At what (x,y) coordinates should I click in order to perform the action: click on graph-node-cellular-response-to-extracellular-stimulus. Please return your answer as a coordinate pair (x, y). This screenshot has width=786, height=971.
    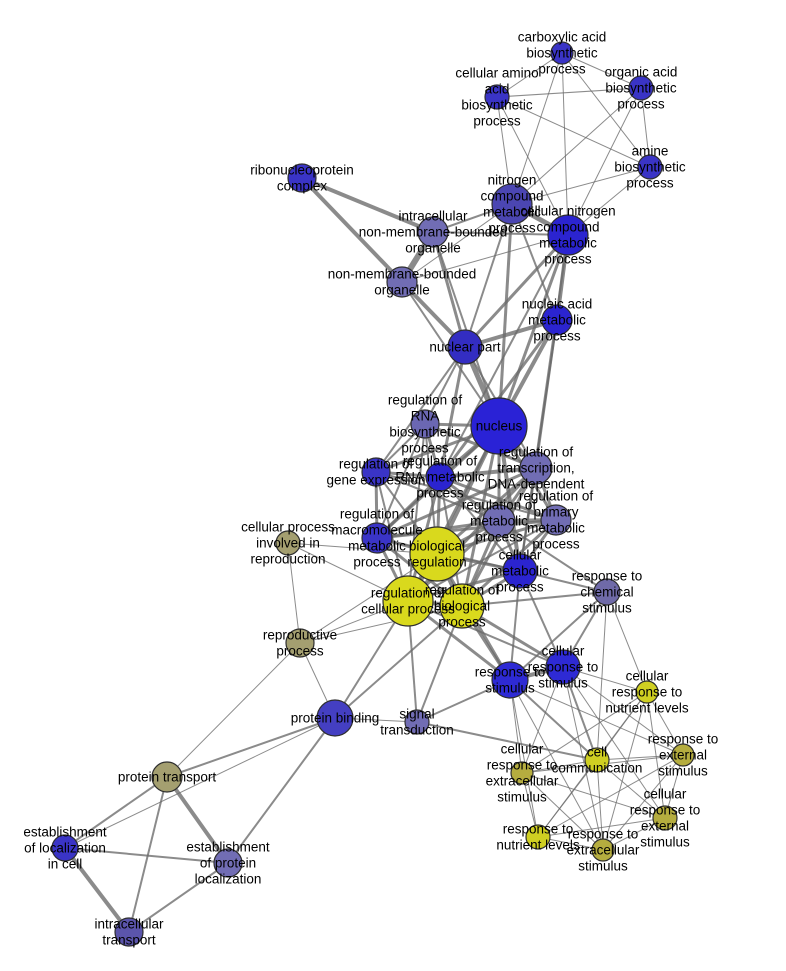
    Looking at the image, I should click on (522, 773).